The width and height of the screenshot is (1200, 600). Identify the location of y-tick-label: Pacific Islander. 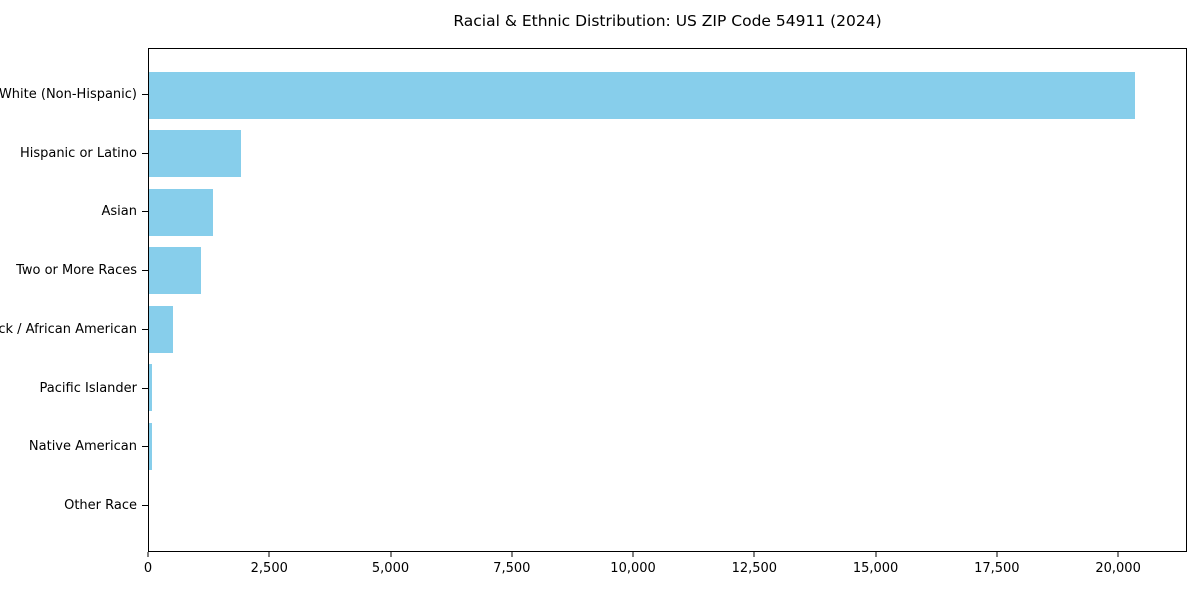
(88, 388).